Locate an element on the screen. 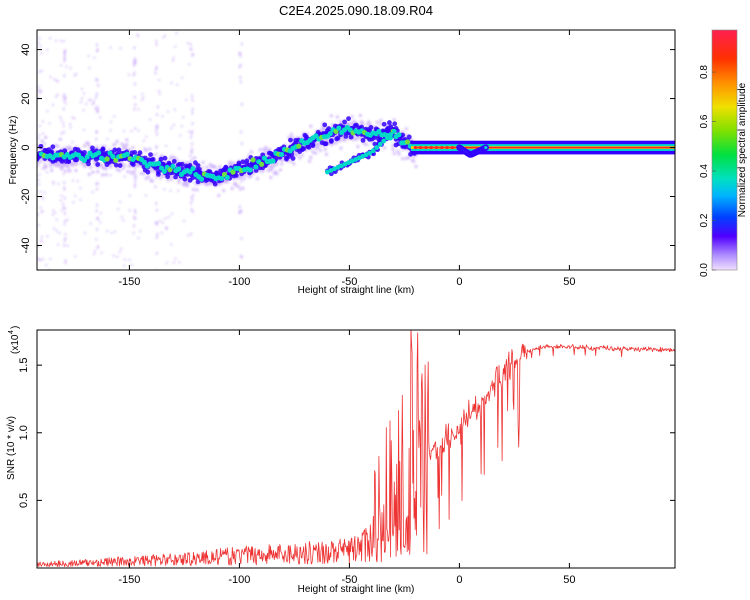 Image resolution: width=750 pixels, height=600 pixels. spectrogram-ylabel: Frequency (Hz) is located at coordinates (13, 150).